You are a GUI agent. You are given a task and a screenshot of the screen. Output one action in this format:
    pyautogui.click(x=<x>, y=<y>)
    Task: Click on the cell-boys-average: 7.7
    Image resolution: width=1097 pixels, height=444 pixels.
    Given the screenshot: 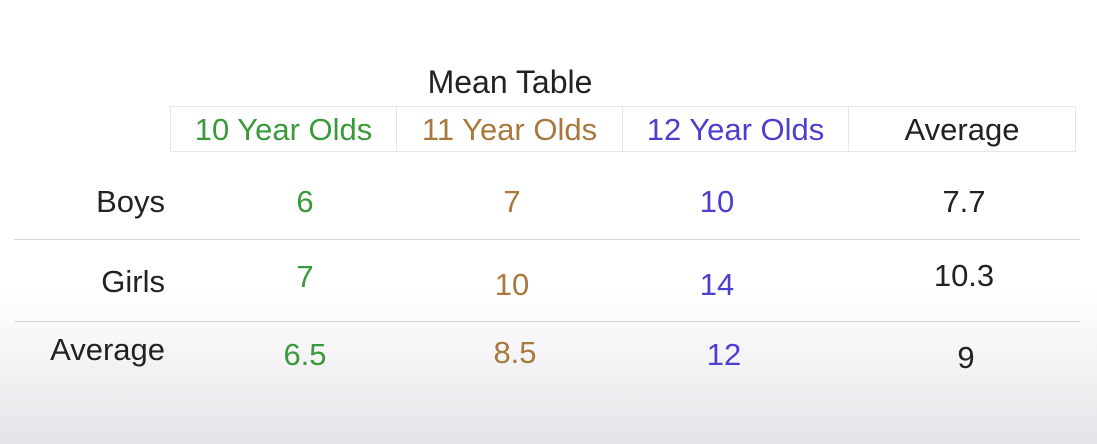 What is the action you would take?
    pyautogui.click(x=964, y=201)
    